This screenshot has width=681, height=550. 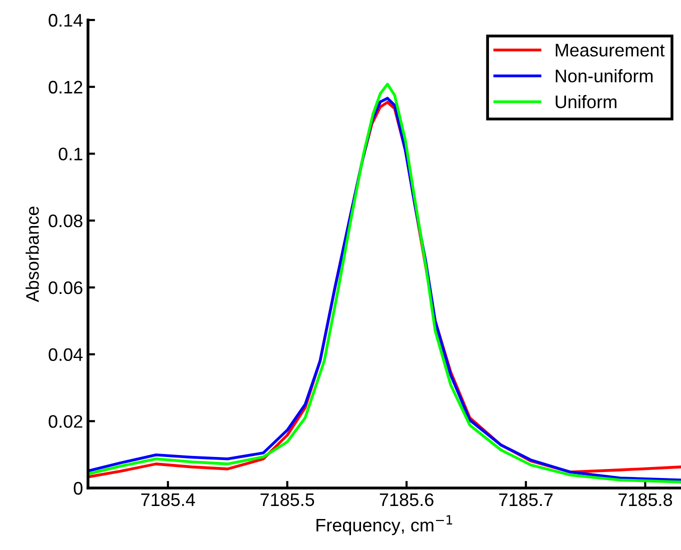 I want to click on x-tick-label: 7185.4, so click(x=168, y=499).